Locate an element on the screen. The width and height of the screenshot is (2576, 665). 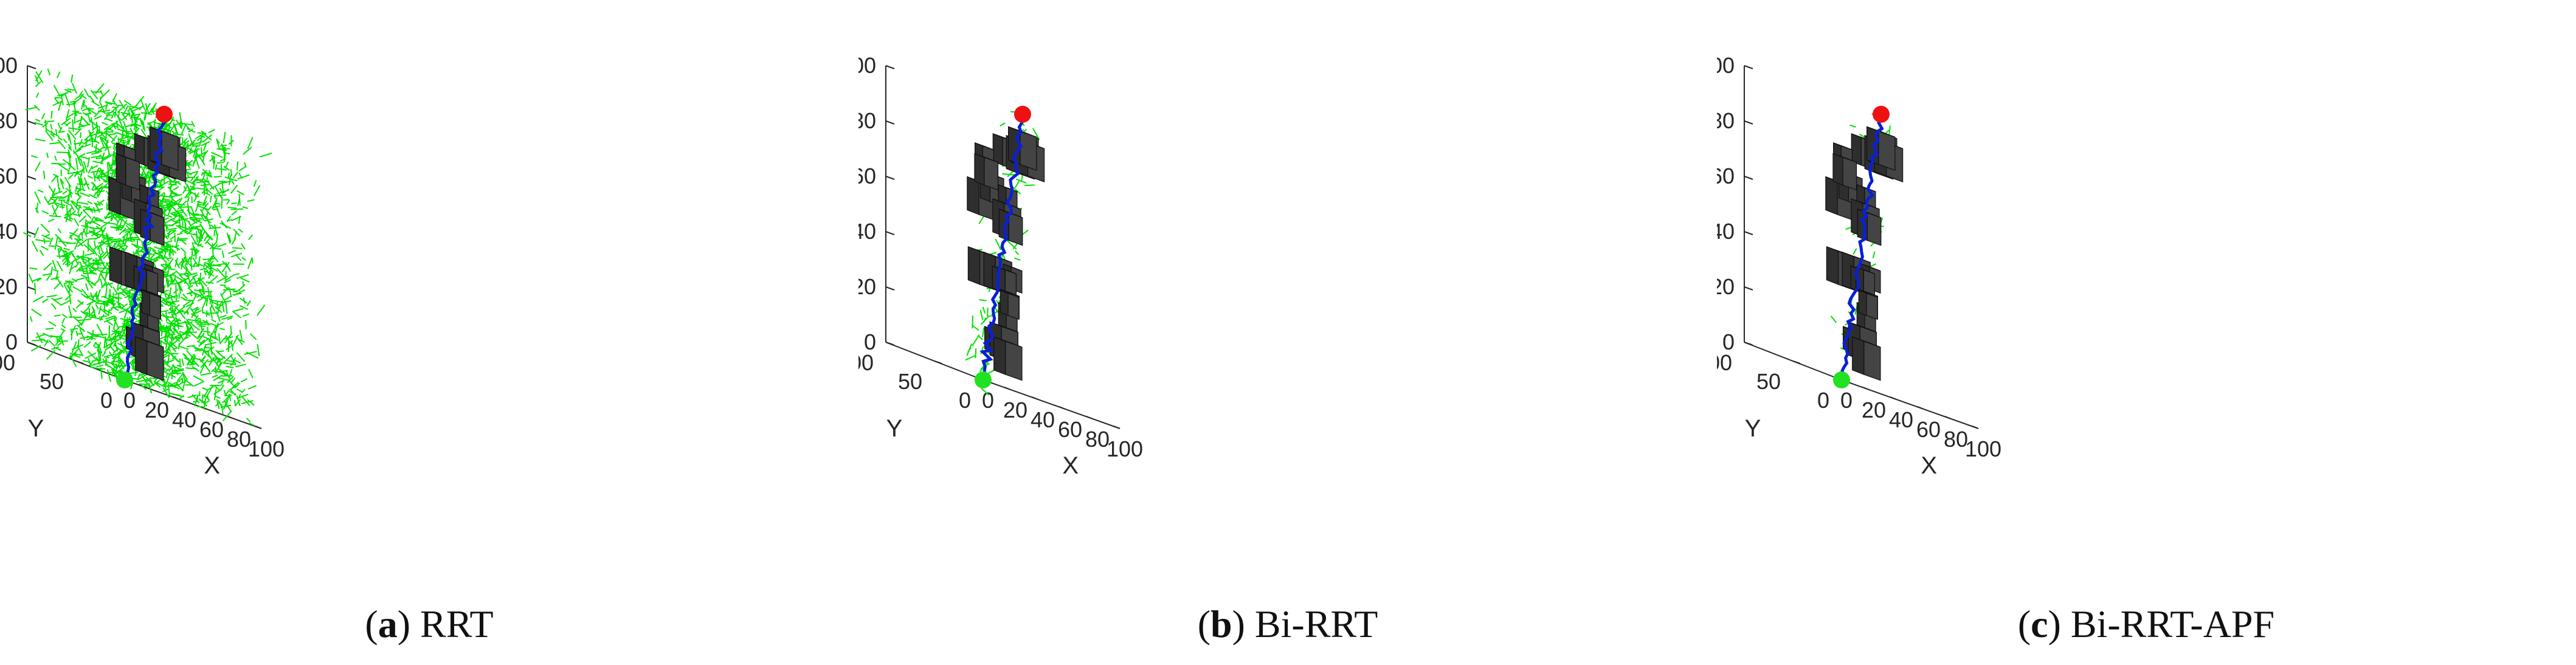
caption-name: Bi-RRT-APF is located at coordinates (2172, 624).